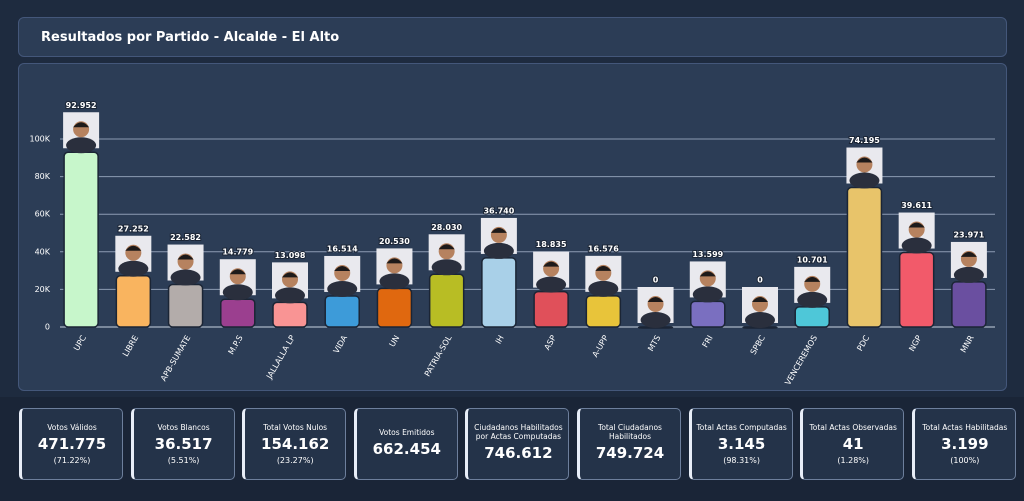  I want to click on value-label: 13.098, so click(290, 255).